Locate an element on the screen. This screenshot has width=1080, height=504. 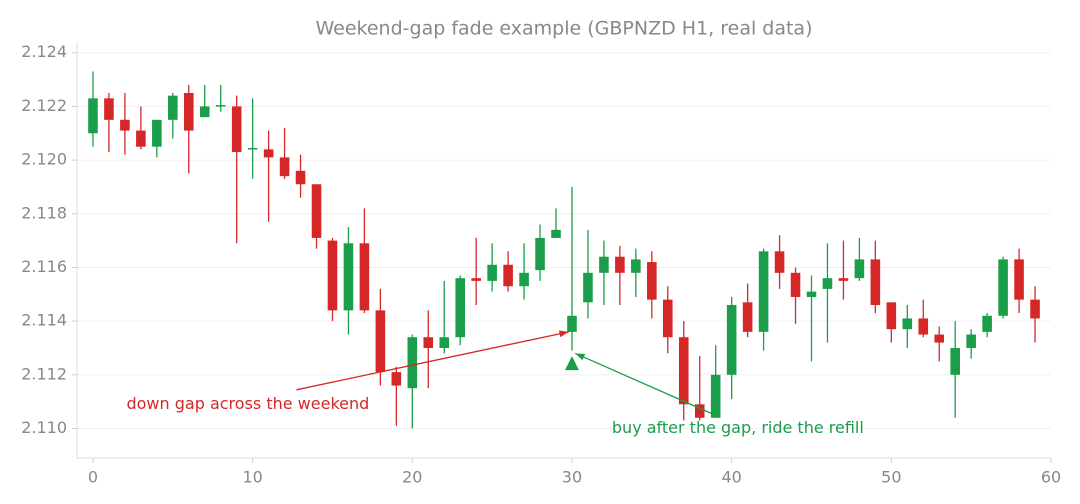
annotation: down gap across the weekend is located at coordinates (247, 403).